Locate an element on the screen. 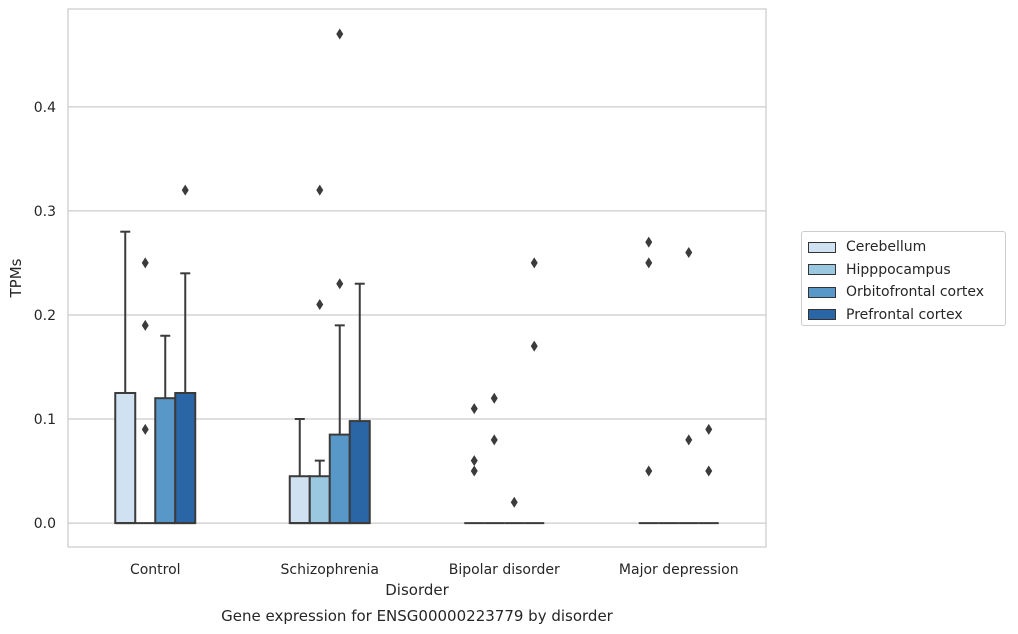 The height and width of the screenshot is (634, 1018). y-tick-label: 0.3 is located at coordinates (45, 212).